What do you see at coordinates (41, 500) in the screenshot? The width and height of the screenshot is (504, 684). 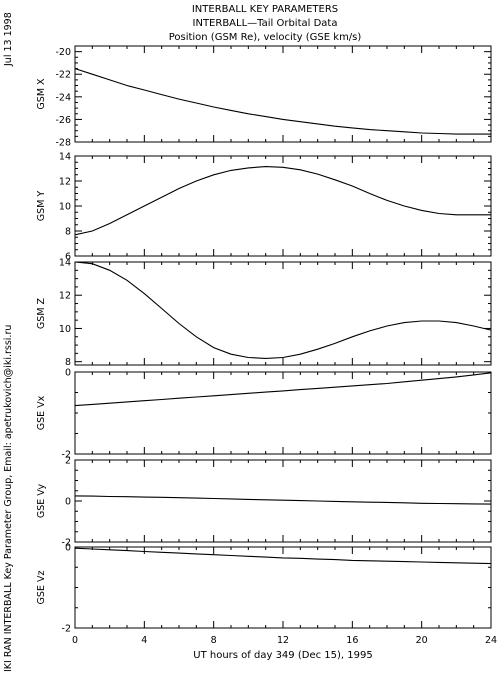 I see `y-axis-label: GSE Vy` at bounding box center [41, 500].